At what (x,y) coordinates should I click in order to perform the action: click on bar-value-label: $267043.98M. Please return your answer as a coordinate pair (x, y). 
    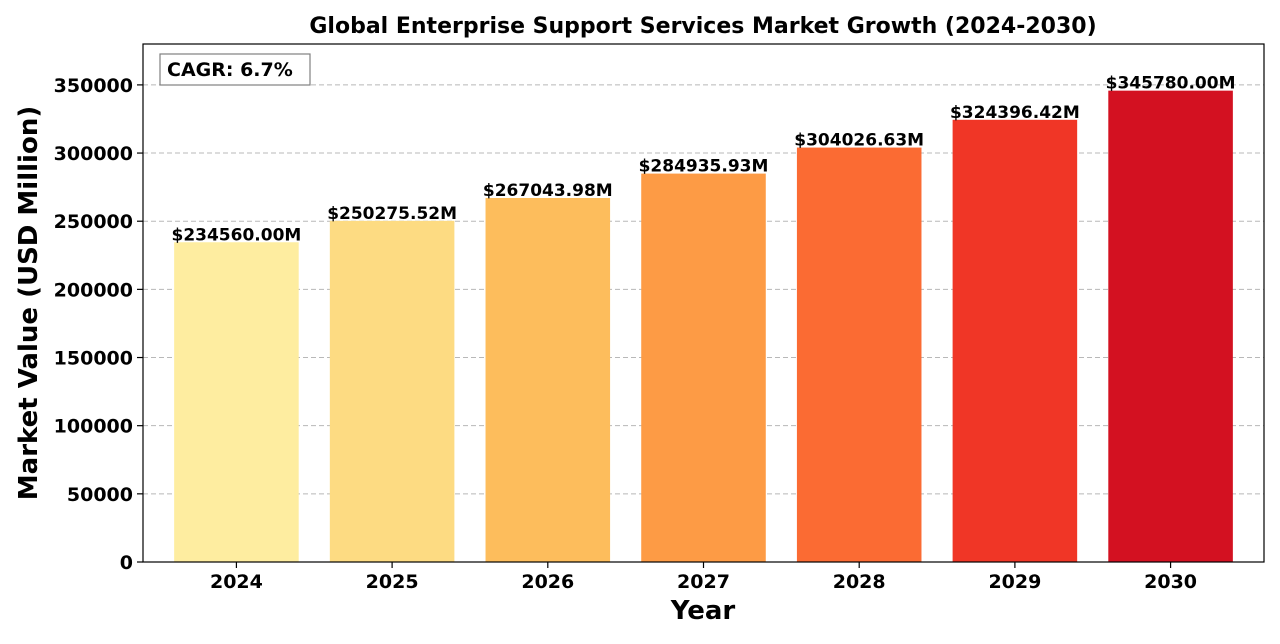
    Looking at the image, I should click on (548, 191).